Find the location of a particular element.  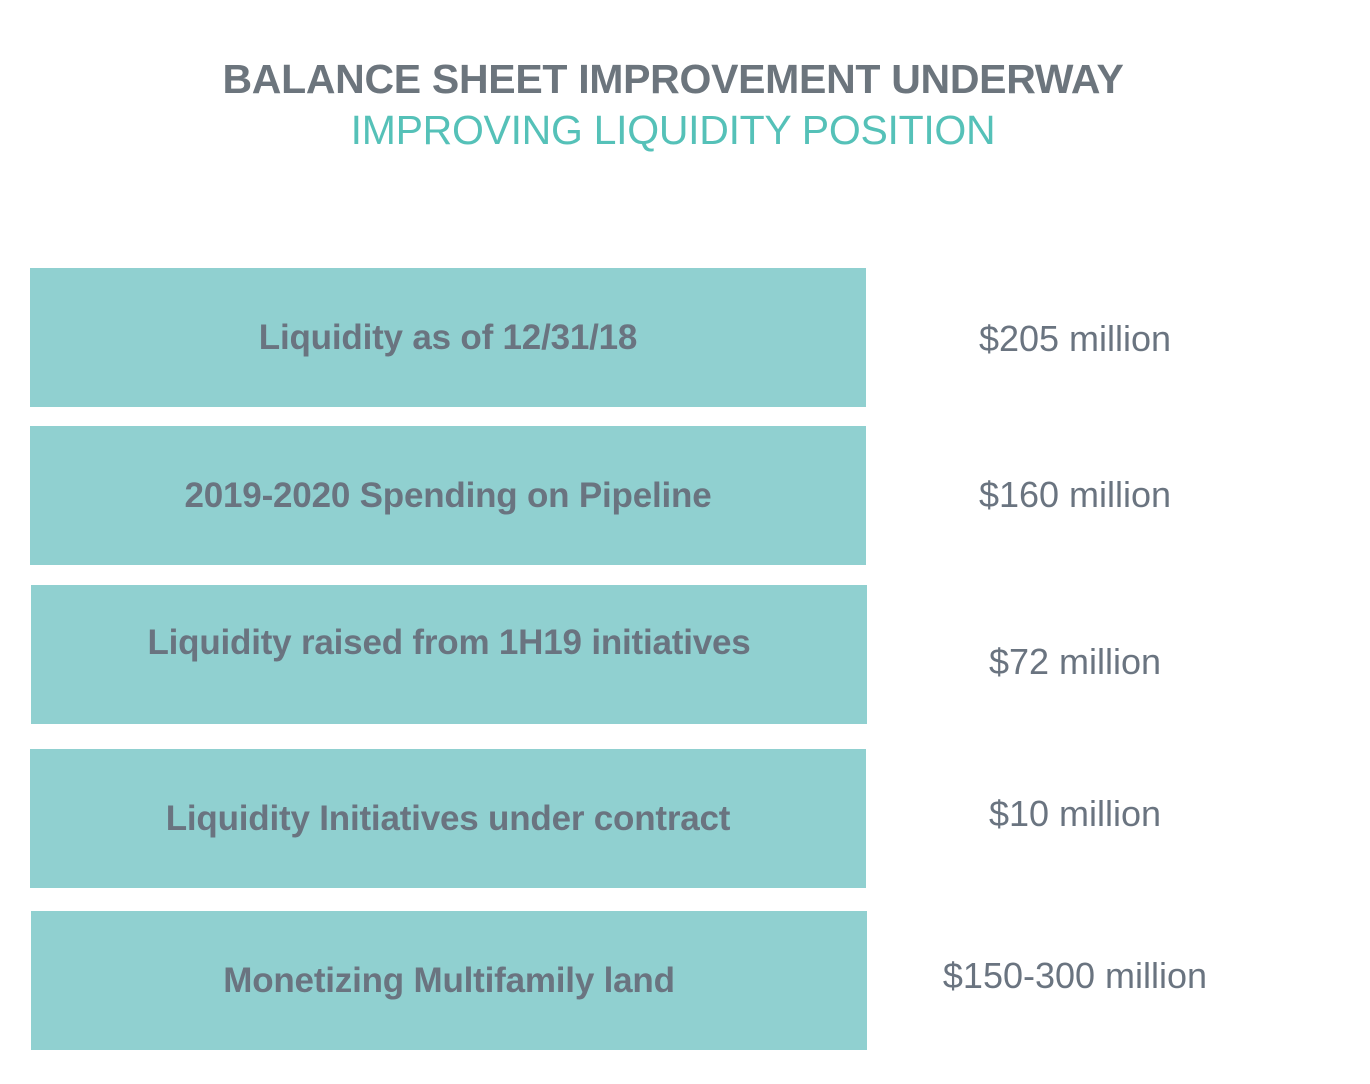

row-value: $10 million is located at coordinates (1075, 813).